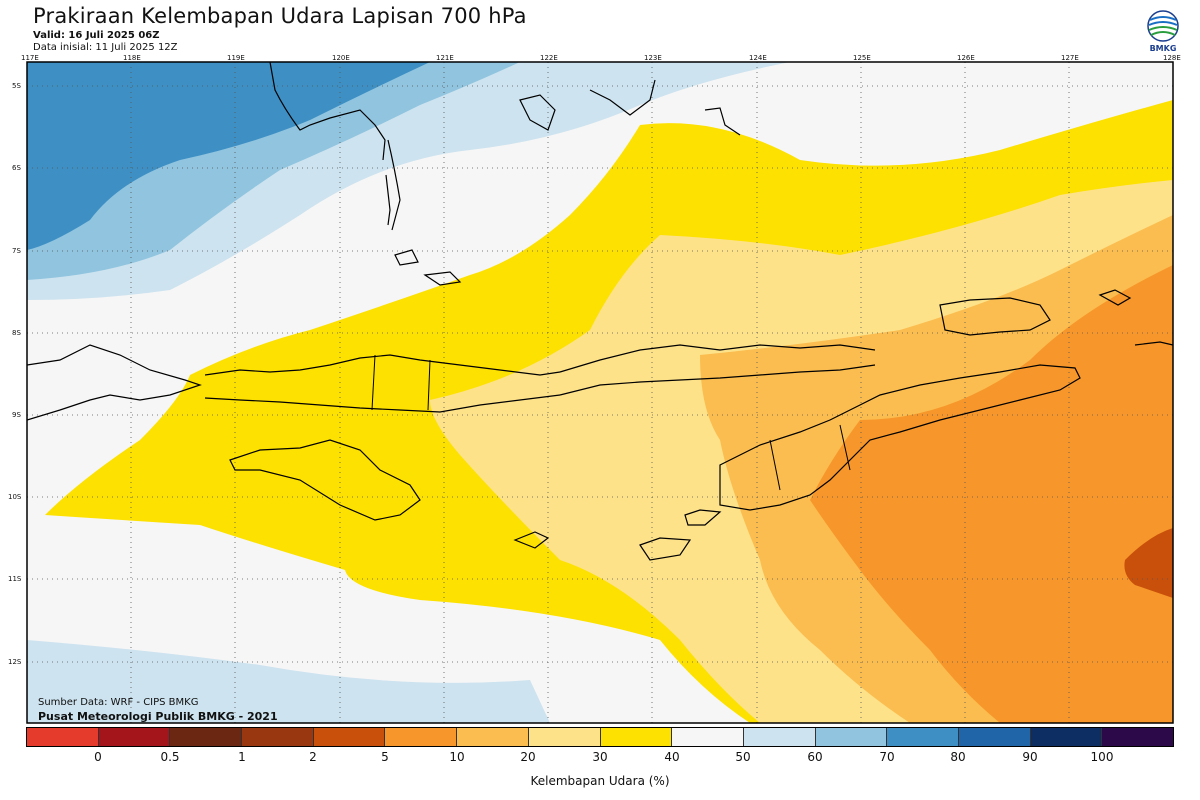 The width and height of the screenshot is (1200, 800). Describe the element at coordinates (600, 781) in the screenshot. I see `colorbar-title: Kelembapan Udara (%)` at that location.